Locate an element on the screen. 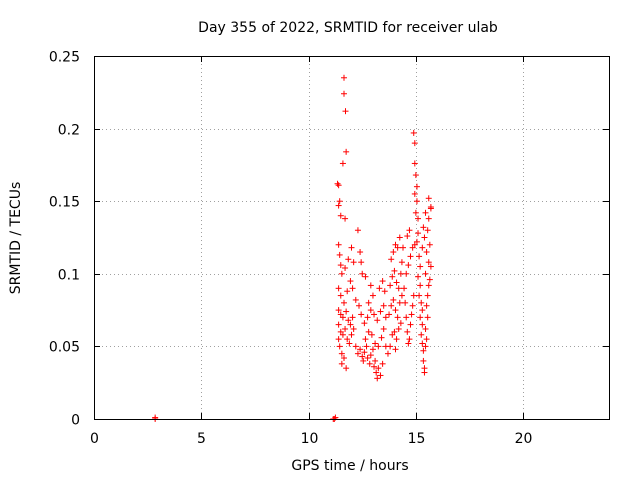 The width and height of the screenshot is (640, 480). x-tick-label: 5 is located at coordinates (201, 439).